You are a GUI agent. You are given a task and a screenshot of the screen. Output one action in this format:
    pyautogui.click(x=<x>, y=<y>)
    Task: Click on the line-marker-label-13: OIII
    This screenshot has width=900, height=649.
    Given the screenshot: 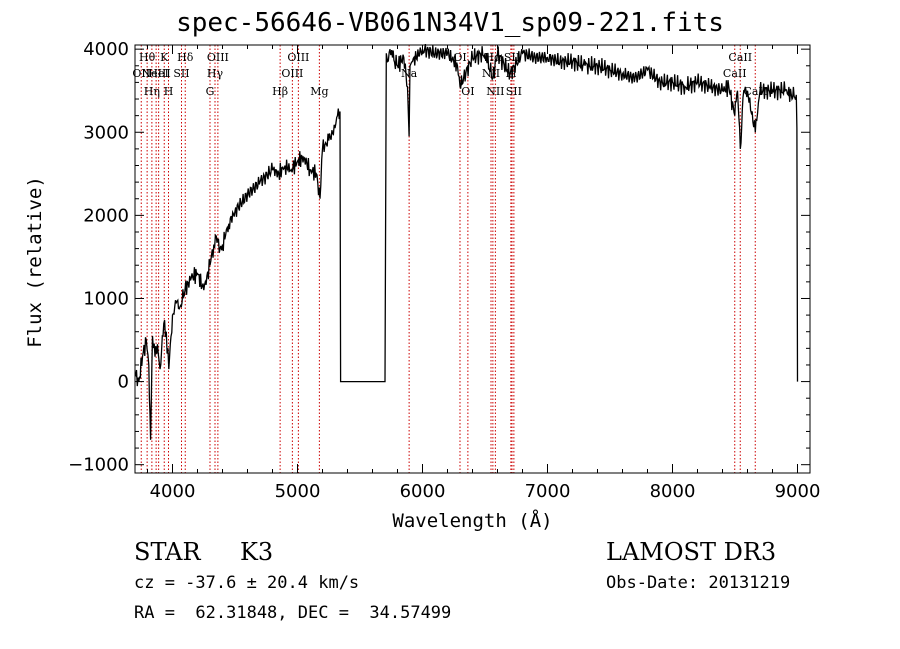 What is the action you would take?
    pyautogui.click(x=292, y=73)
    